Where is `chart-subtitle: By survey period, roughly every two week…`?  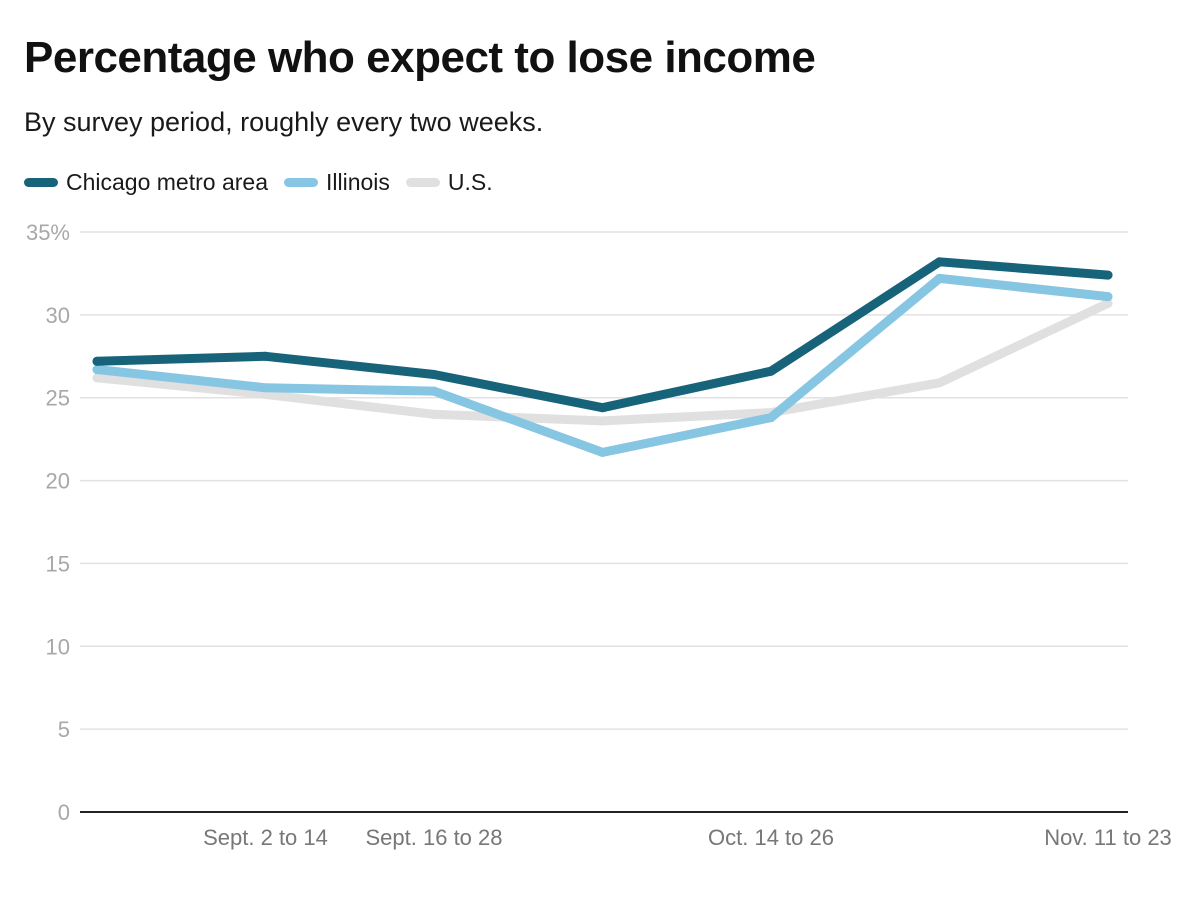
chart-subtitle: By survey period, roughly every two week… is located at coordinates (284, 122).